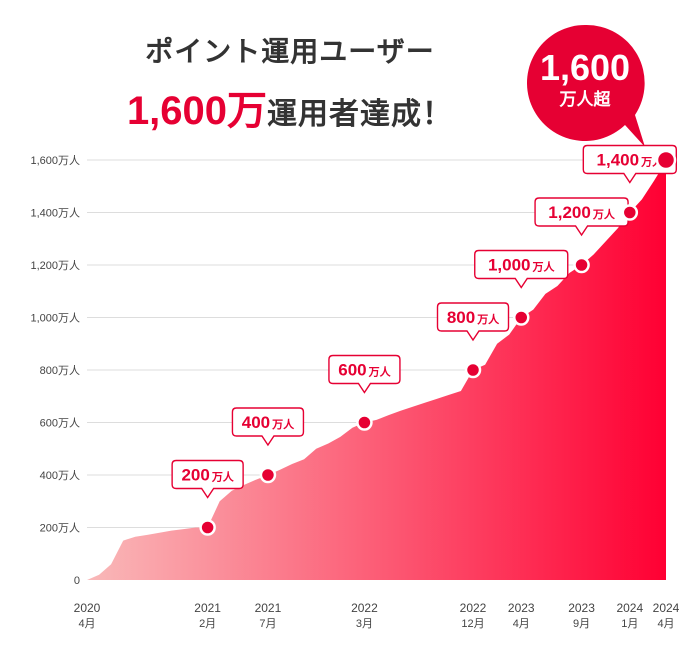  What do you see at coordinates (267, 624) in the screenshot?
I see `x-tick-month: 7月` at bounding box center [267, 624].